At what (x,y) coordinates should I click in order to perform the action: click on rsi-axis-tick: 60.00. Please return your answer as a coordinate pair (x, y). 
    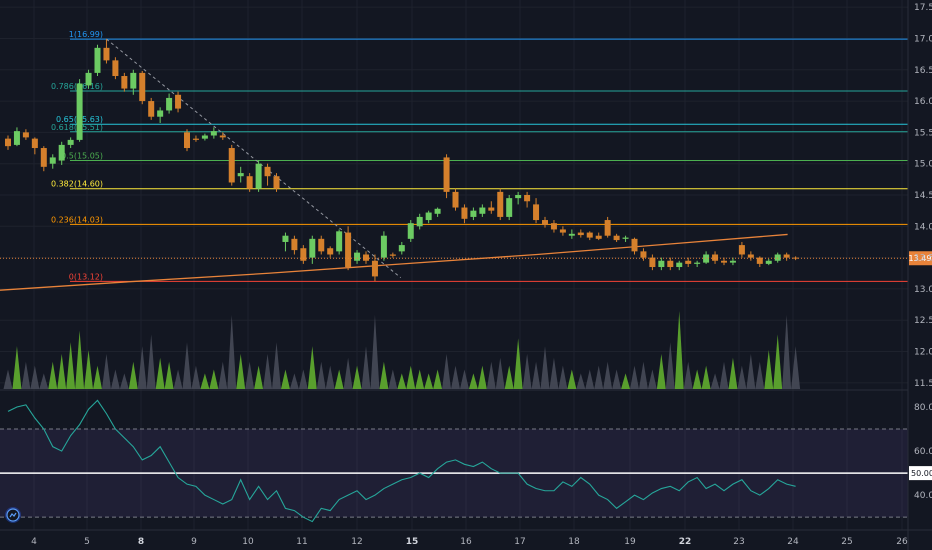
    Looking at the image, I should click on (923, 452).